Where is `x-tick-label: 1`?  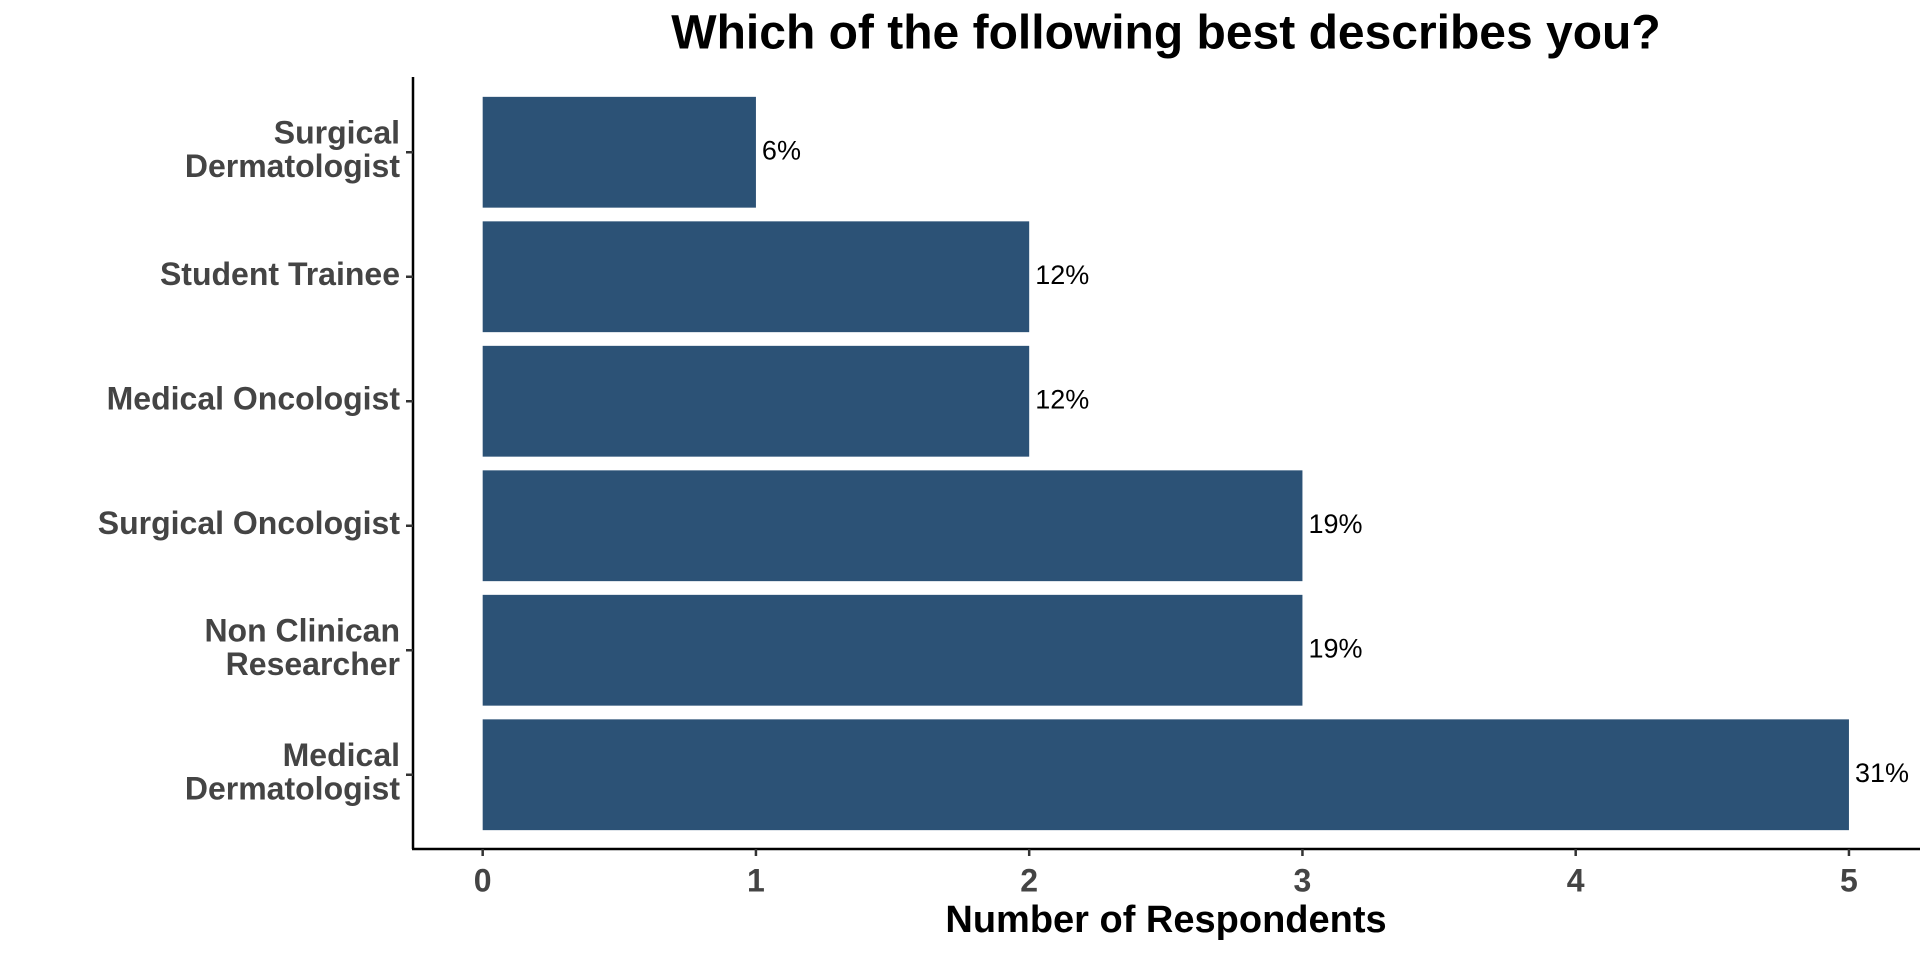
x-tick-label: 1 is located at coordinates (756, 880).